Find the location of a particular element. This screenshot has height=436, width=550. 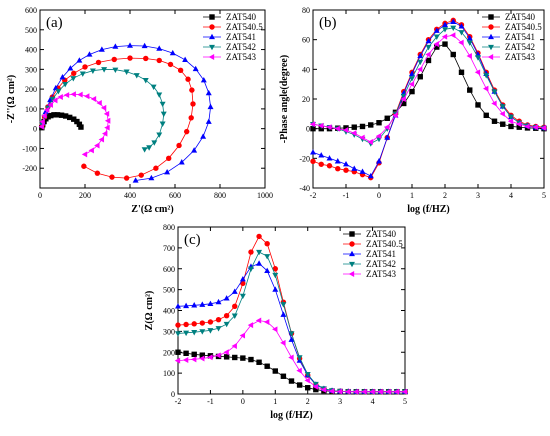

y-tick-label: 500 is located at coordinates (31, 30).